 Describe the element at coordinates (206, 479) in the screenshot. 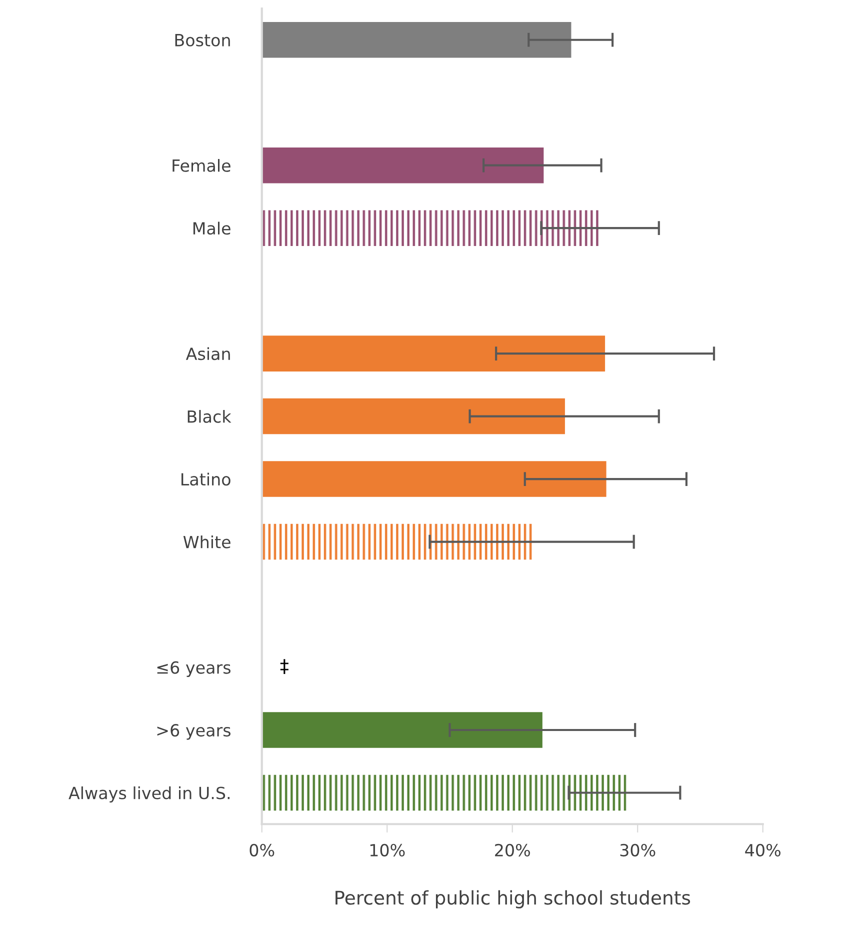

I see `y-tick-label: Latino` at that location.